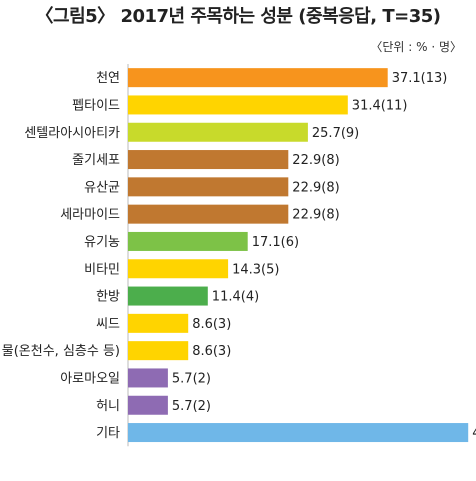 The image size is (476, 481). I want to click on category-label: 기타, so click(108, 433).